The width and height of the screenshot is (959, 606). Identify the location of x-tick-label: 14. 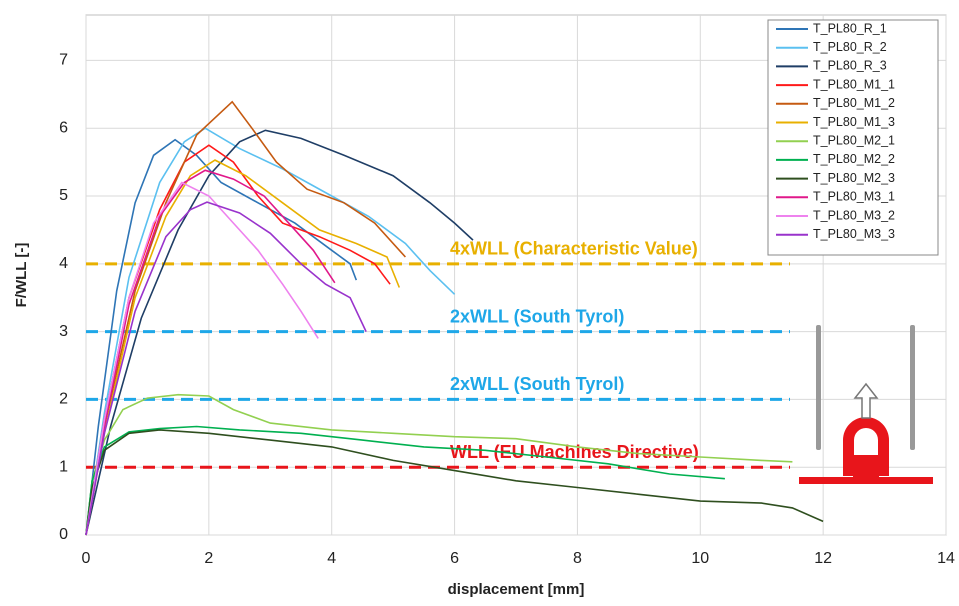
(946, 558).